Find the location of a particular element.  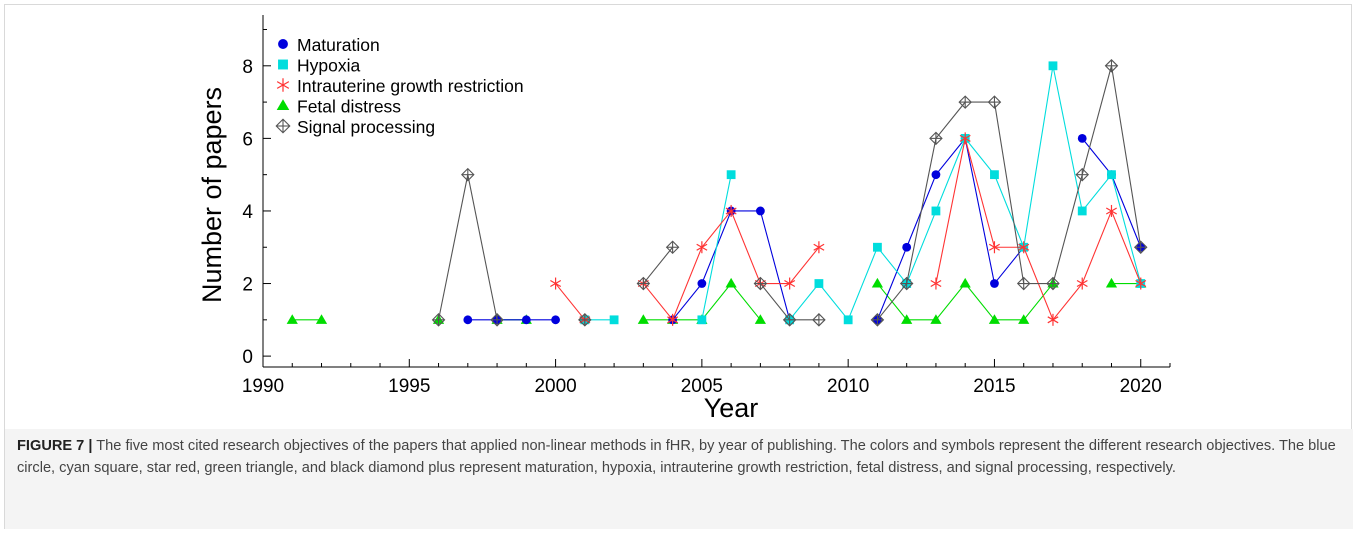

y-tick-label: 0 is located at coordinates (247, 357).